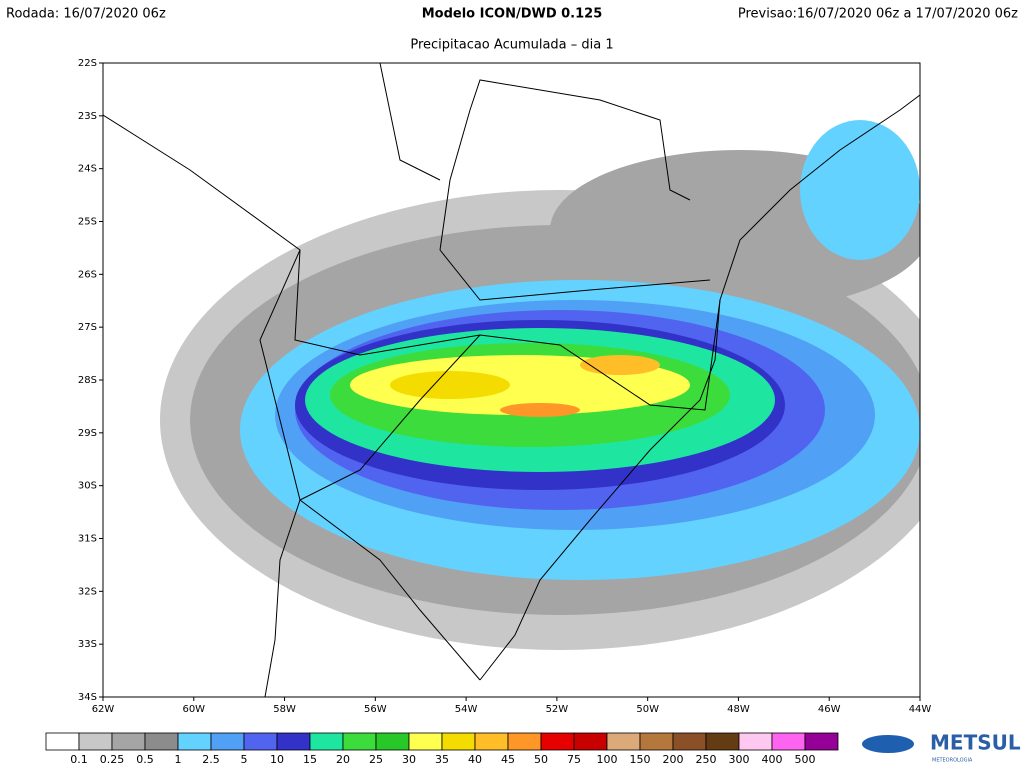 The height and width of the screenshot is (774, 1024). What do you see at coordinates (103, 709) in the screenshot?
I see `lon-label: 62W` at bounding box center [103, 709].